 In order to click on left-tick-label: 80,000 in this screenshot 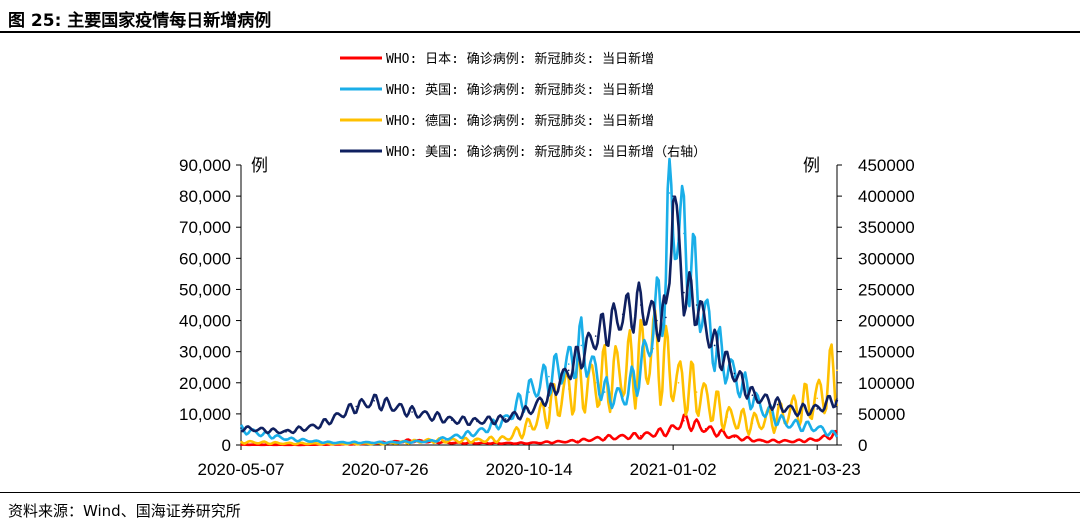, I will do `click(205, 196)`.